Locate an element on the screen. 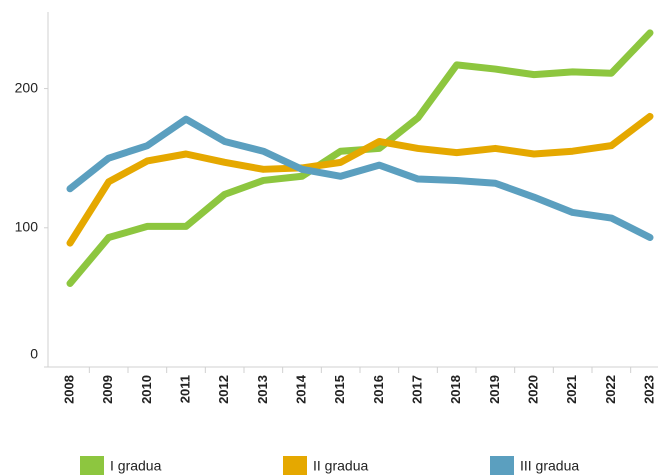  x-tick-label: 2011 is located at coordinates (184, 389).